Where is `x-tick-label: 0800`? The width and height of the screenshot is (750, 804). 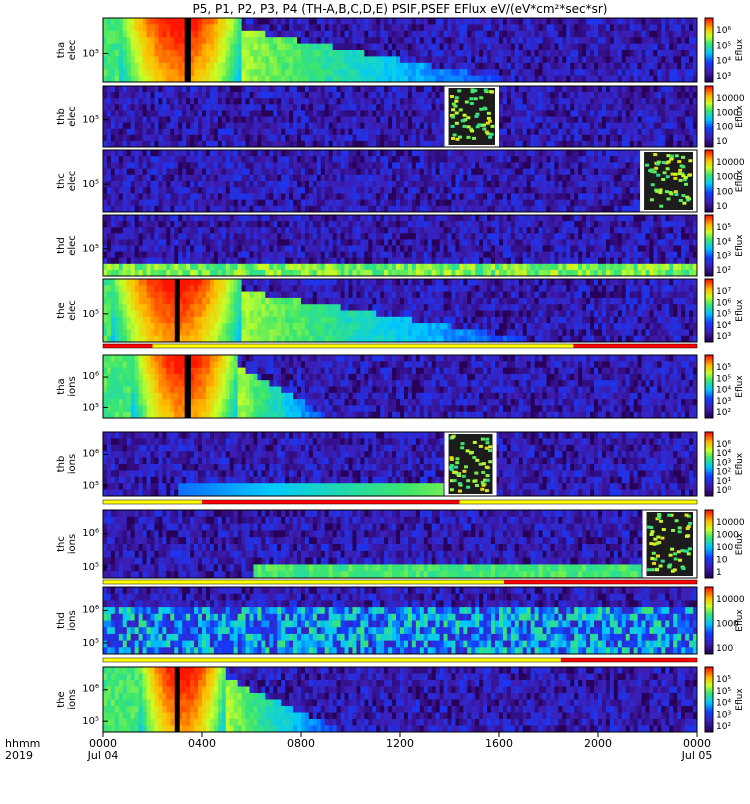
x-tick-label: 0800 is located at coordinates (301, 743).